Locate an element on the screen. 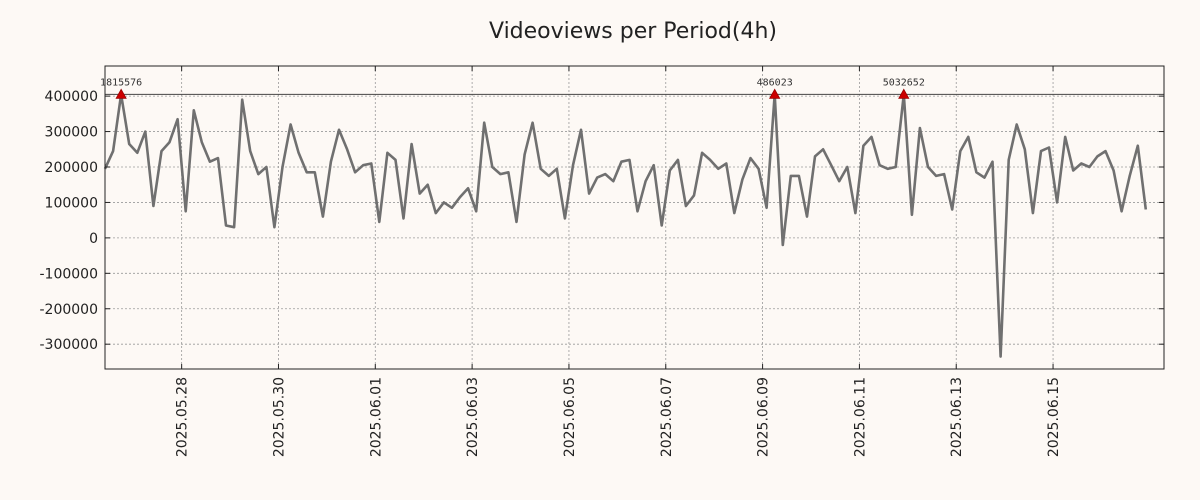 The image size is (1200, 500). peak-label: 1815576 is located at coordinates (121, 82).